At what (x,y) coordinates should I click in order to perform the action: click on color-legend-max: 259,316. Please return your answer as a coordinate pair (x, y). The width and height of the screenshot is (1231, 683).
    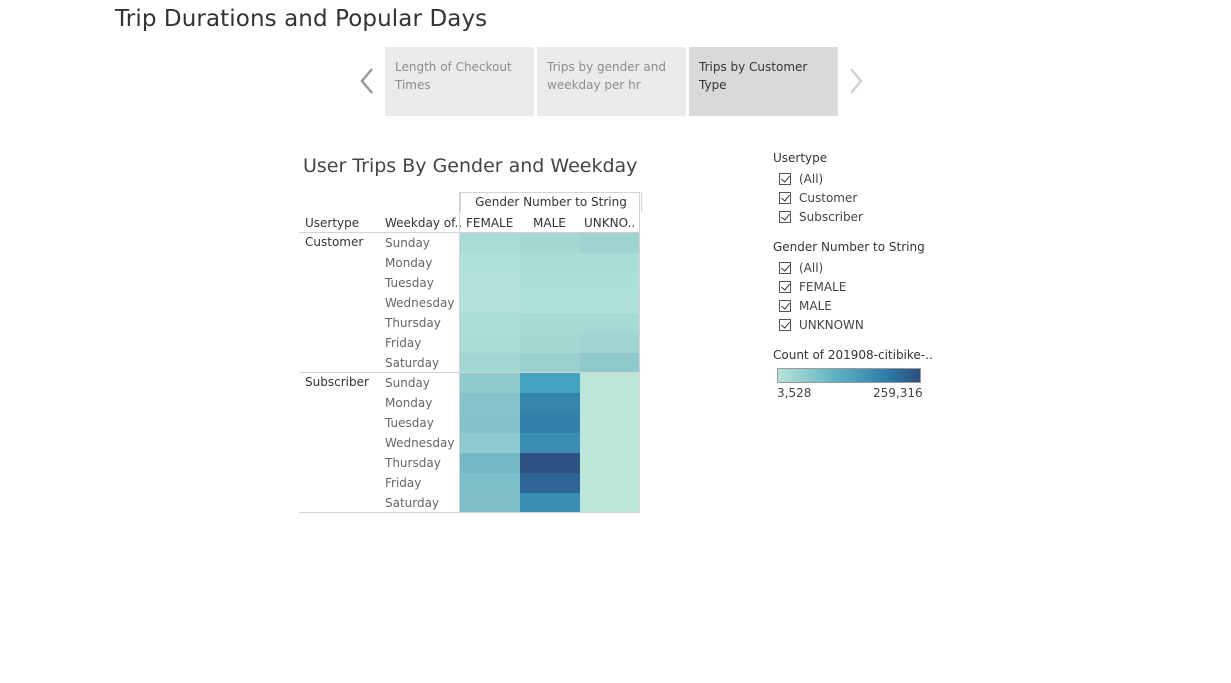
    Looking at the image, I should click on (898, 393).